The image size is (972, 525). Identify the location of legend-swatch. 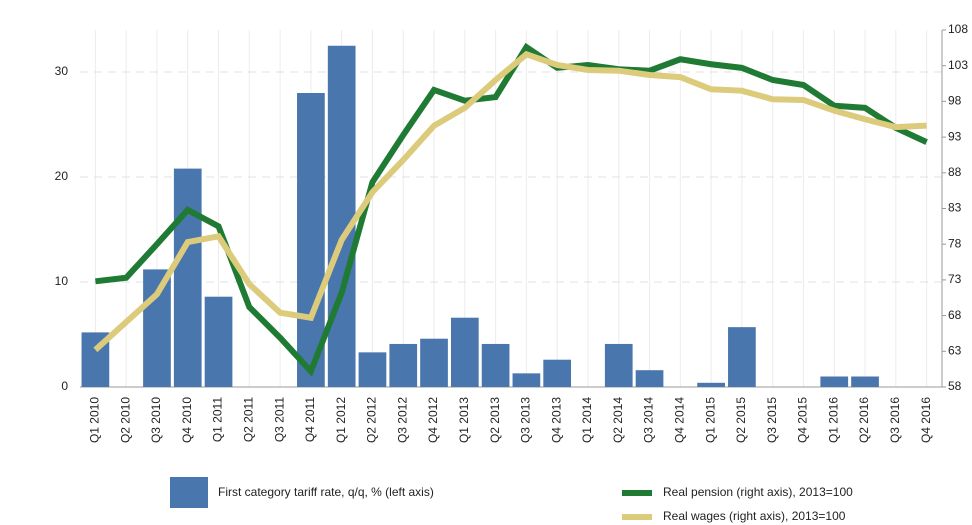
(189, 492).